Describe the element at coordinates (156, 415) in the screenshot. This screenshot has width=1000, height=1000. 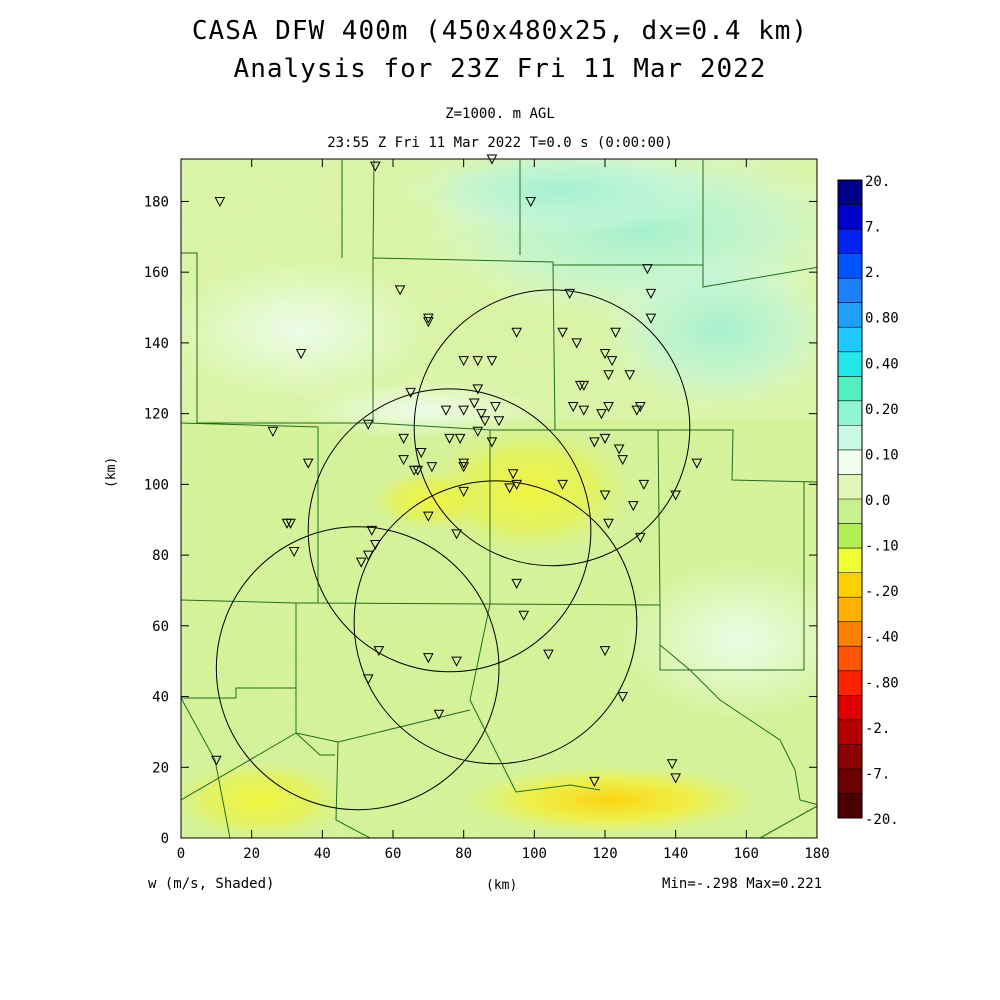
I see `y-tick-label: 120` at that location.